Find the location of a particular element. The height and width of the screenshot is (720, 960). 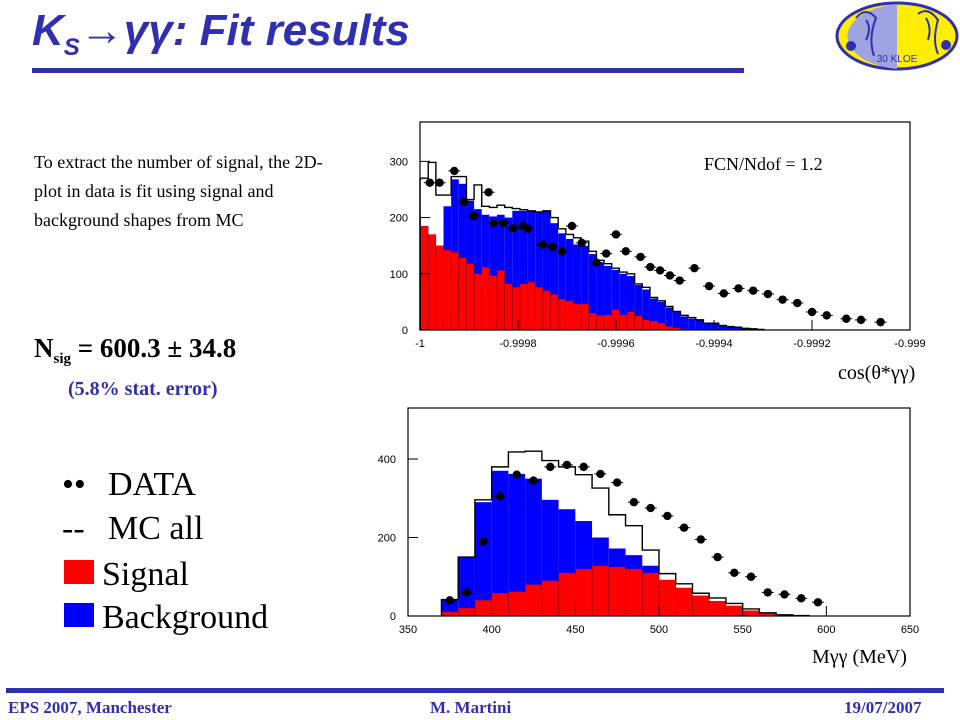

legend-data: •• DATA is located at coordinates (129, 486).